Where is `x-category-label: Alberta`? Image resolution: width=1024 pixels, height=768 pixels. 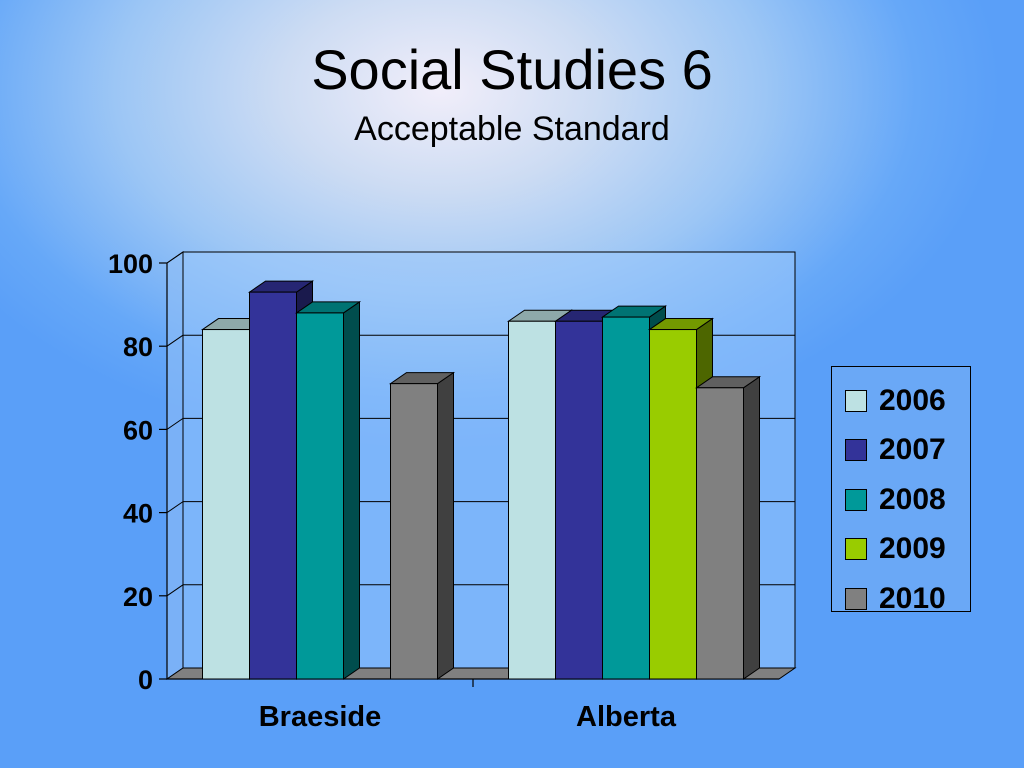 x-category-label: Alberta is located at coordinates (626, 717).